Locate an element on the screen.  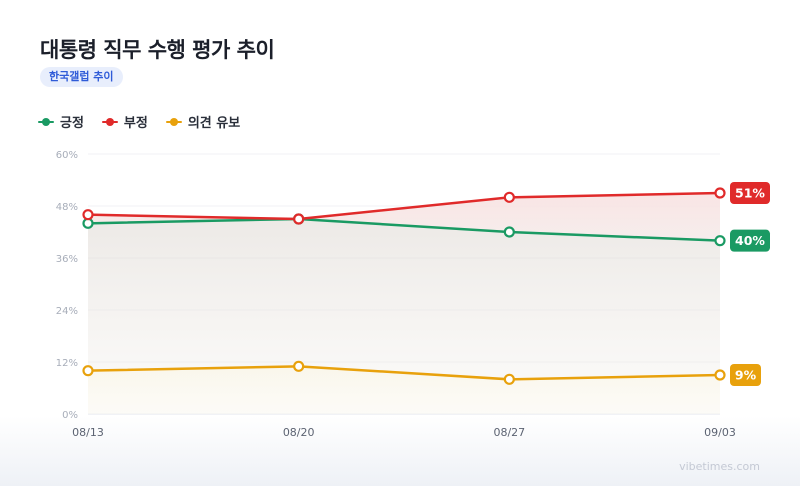
gap-band is located at coordinates (404, 217).